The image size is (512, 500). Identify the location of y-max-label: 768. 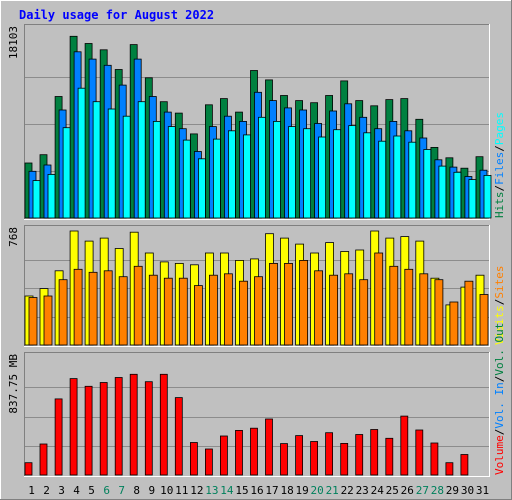
(13, 237).